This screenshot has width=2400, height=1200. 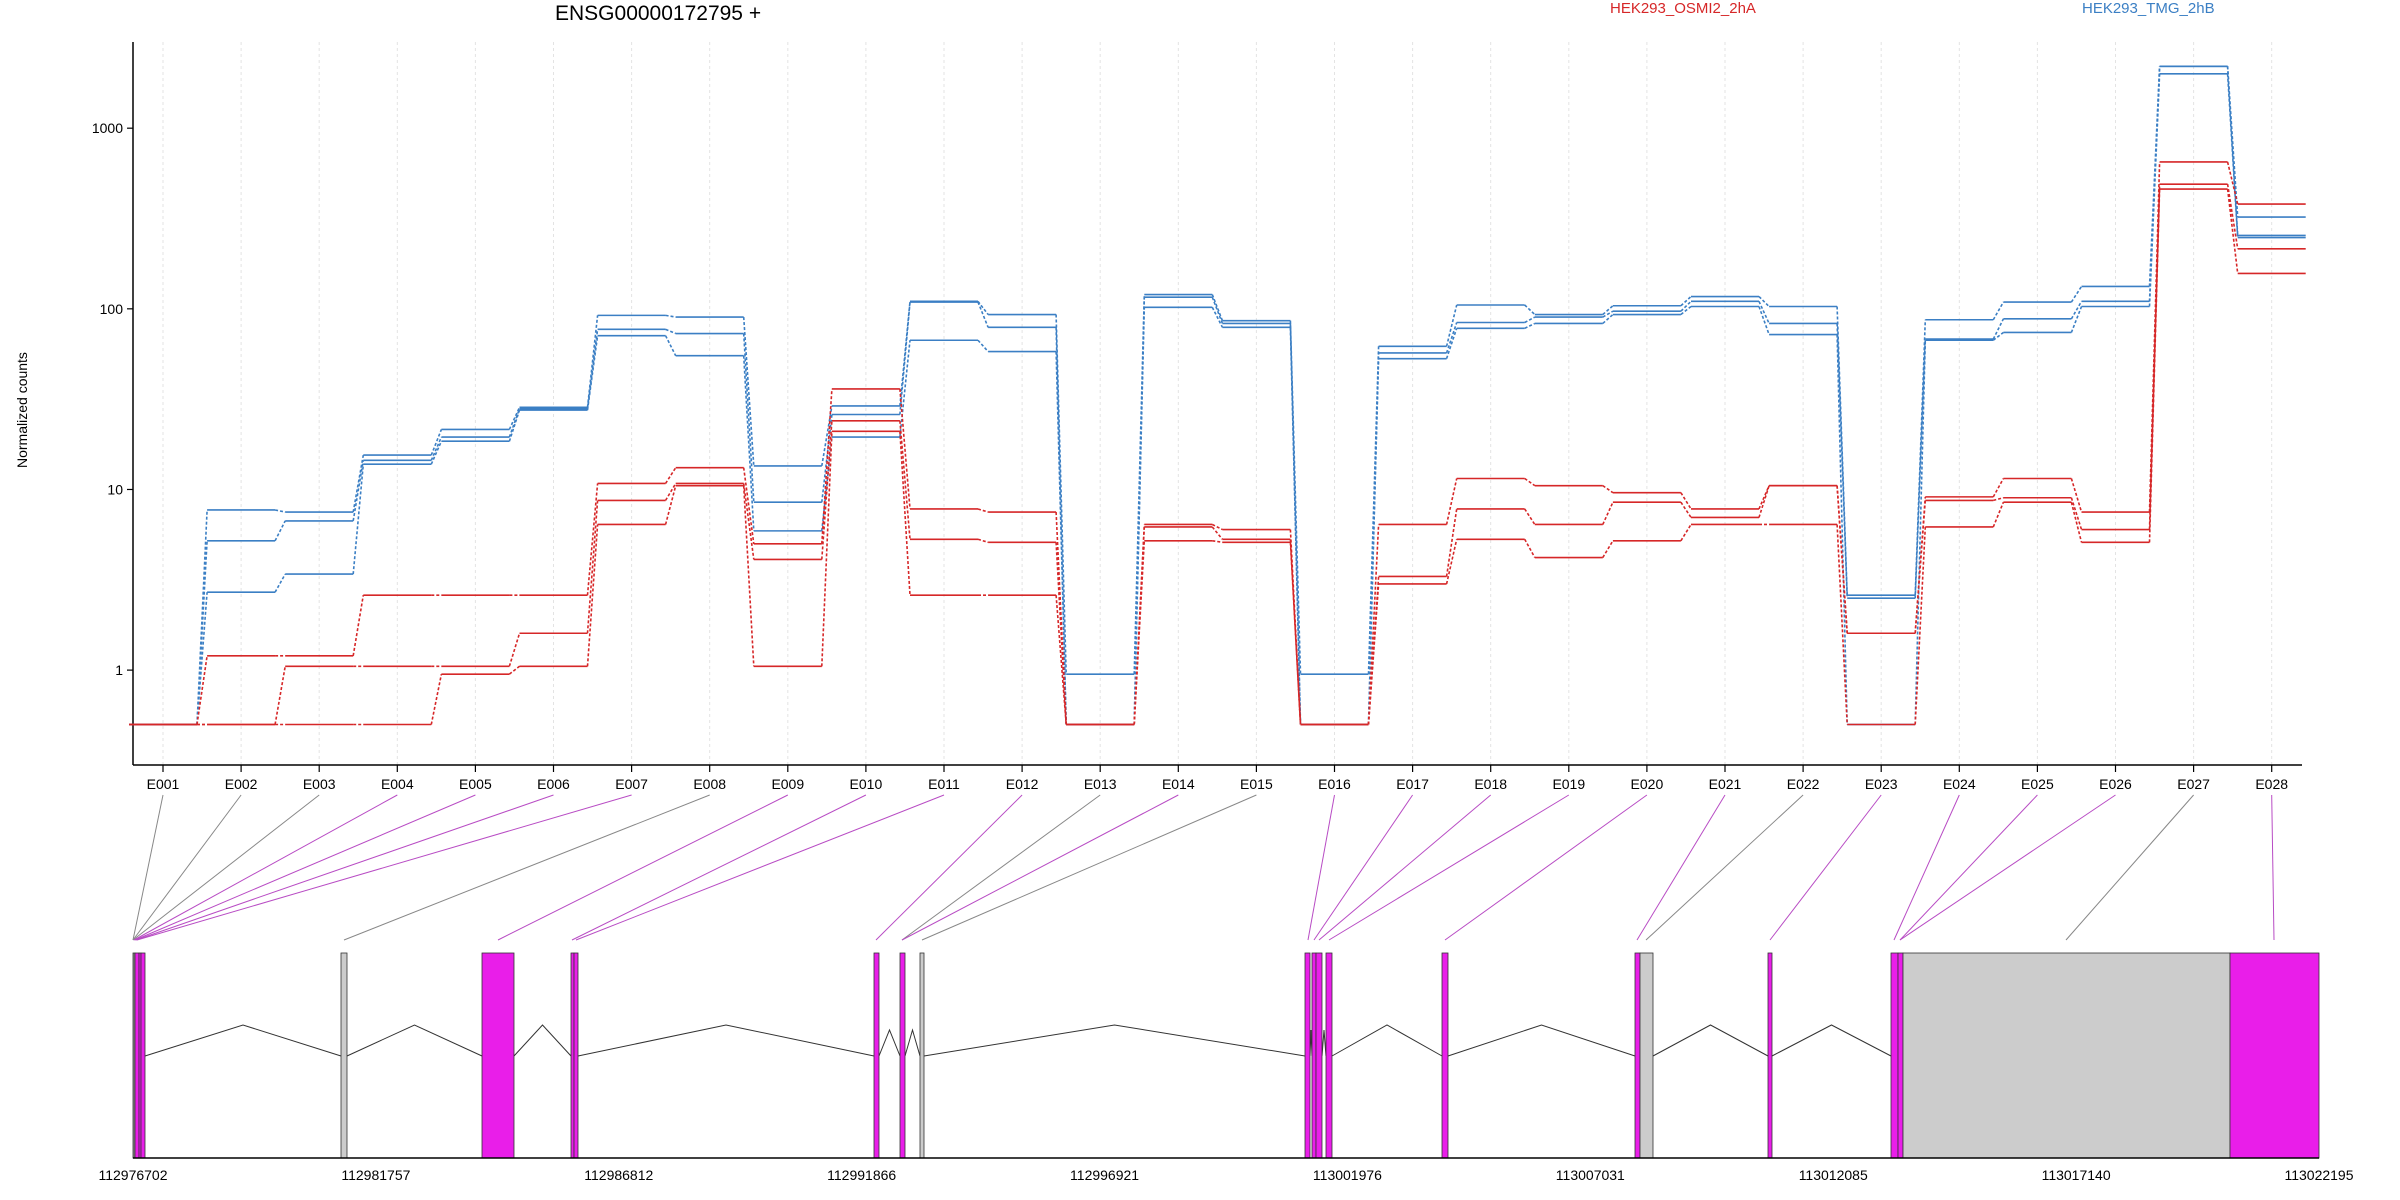 I want to click on x-tick-label: E003, so click(x=319, y=784).